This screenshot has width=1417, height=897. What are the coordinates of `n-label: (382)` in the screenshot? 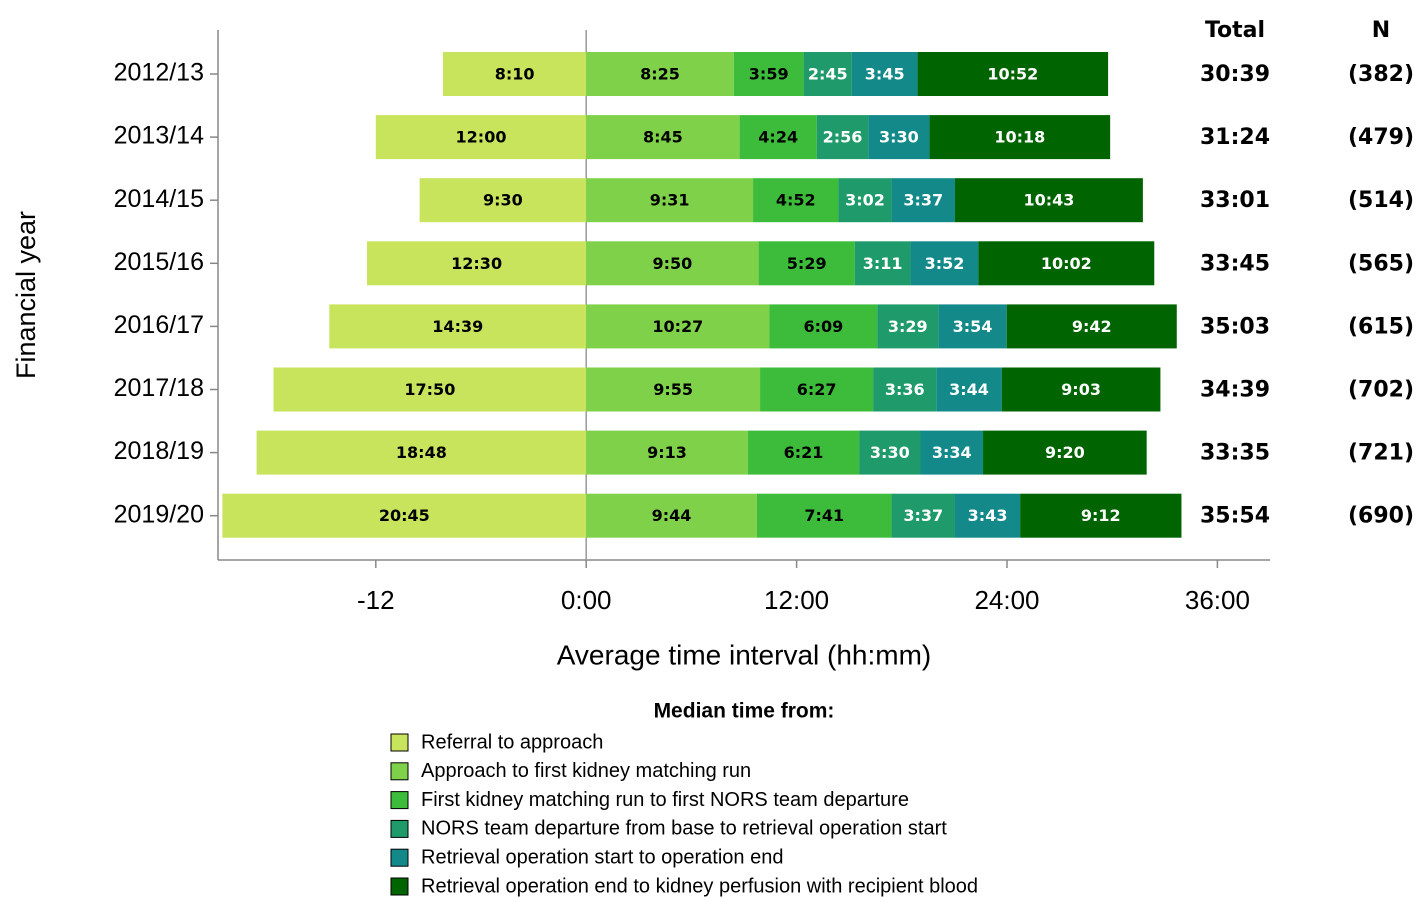 It's located at (1381, 74).